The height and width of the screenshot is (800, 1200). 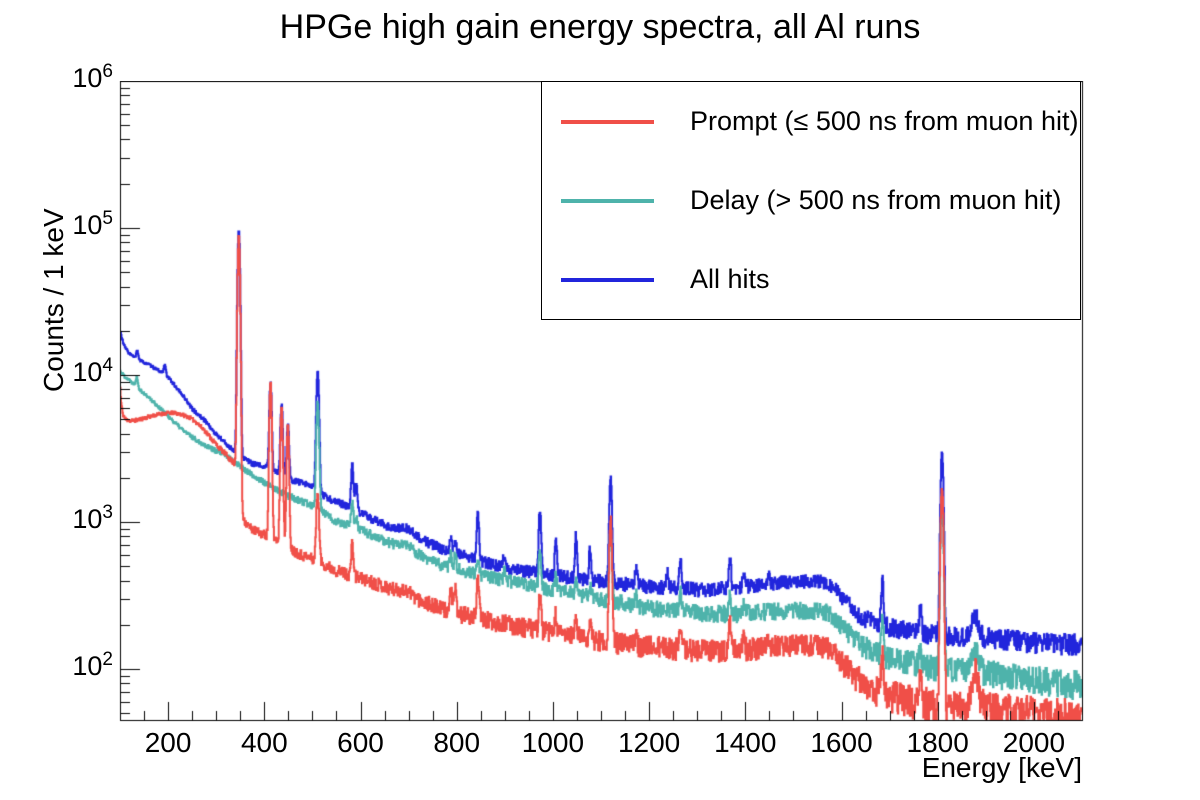 I want to click on y-axis-title: Counts / 1 keV, so click(x=53, y=300).